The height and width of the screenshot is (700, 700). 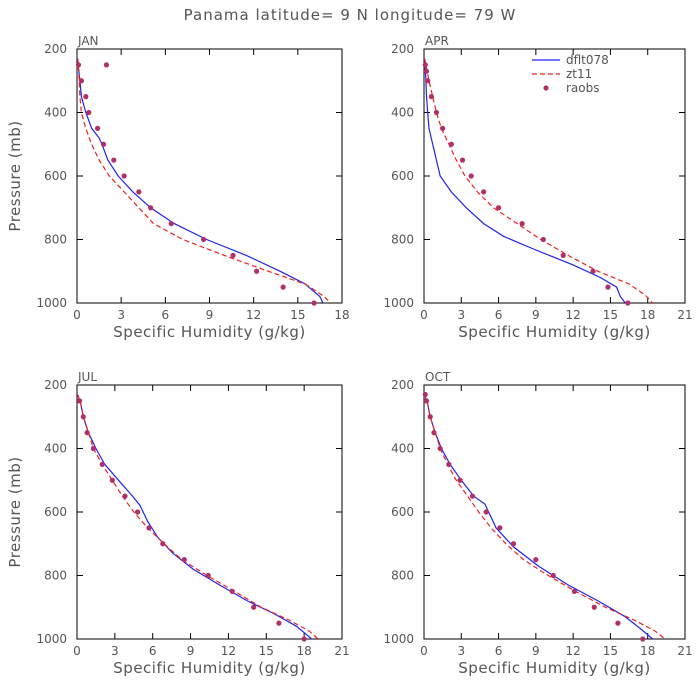 What do you see at coordinates (587, 60) in the screenshot?
I see `legend-label-dflt078: dflt078` at bounding box center [587, 60].